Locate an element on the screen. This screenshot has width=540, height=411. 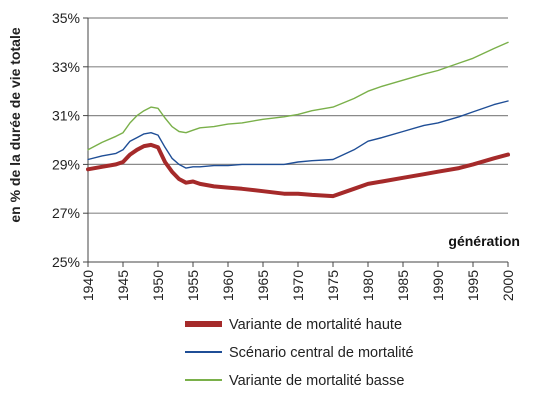
x-tick-label: 1965 is located at coordinates (263, 285).